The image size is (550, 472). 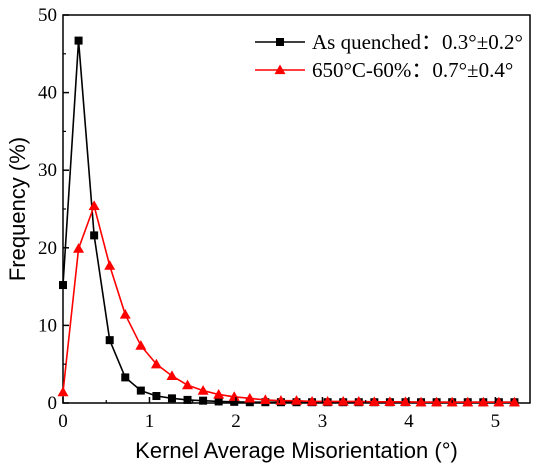 What do you see at coordinates (236, 421) in the screenshot?
I see `x-tick-label: 2` at bounding box center [236, 421].